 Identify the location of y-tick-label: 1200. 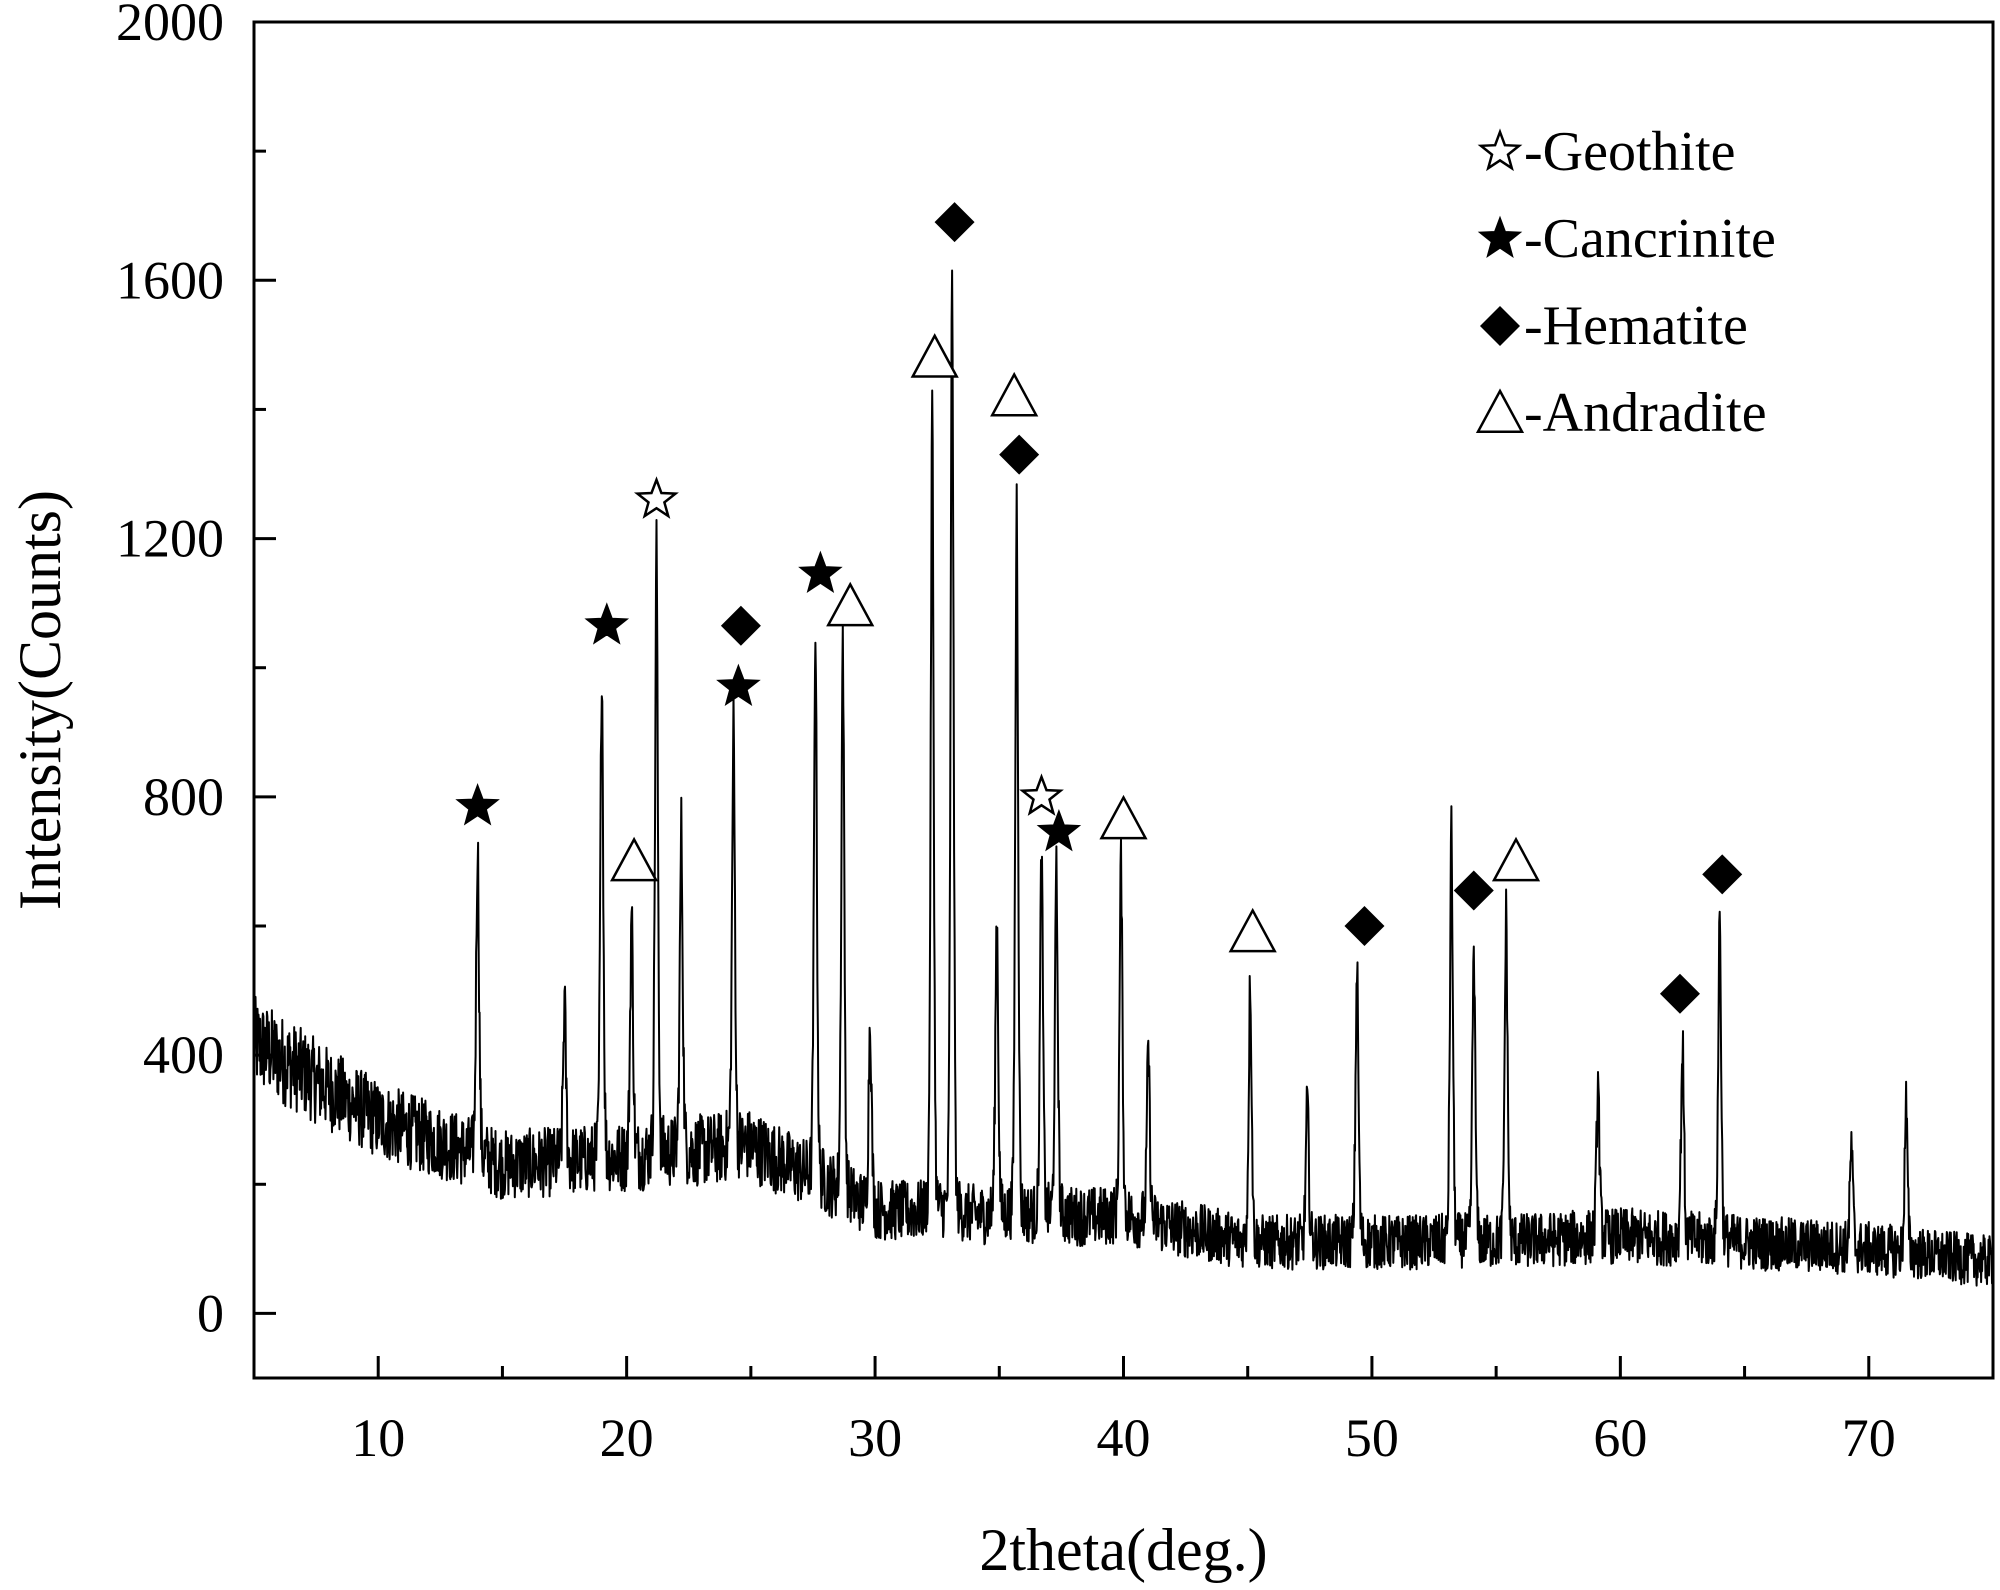
(170, 539).